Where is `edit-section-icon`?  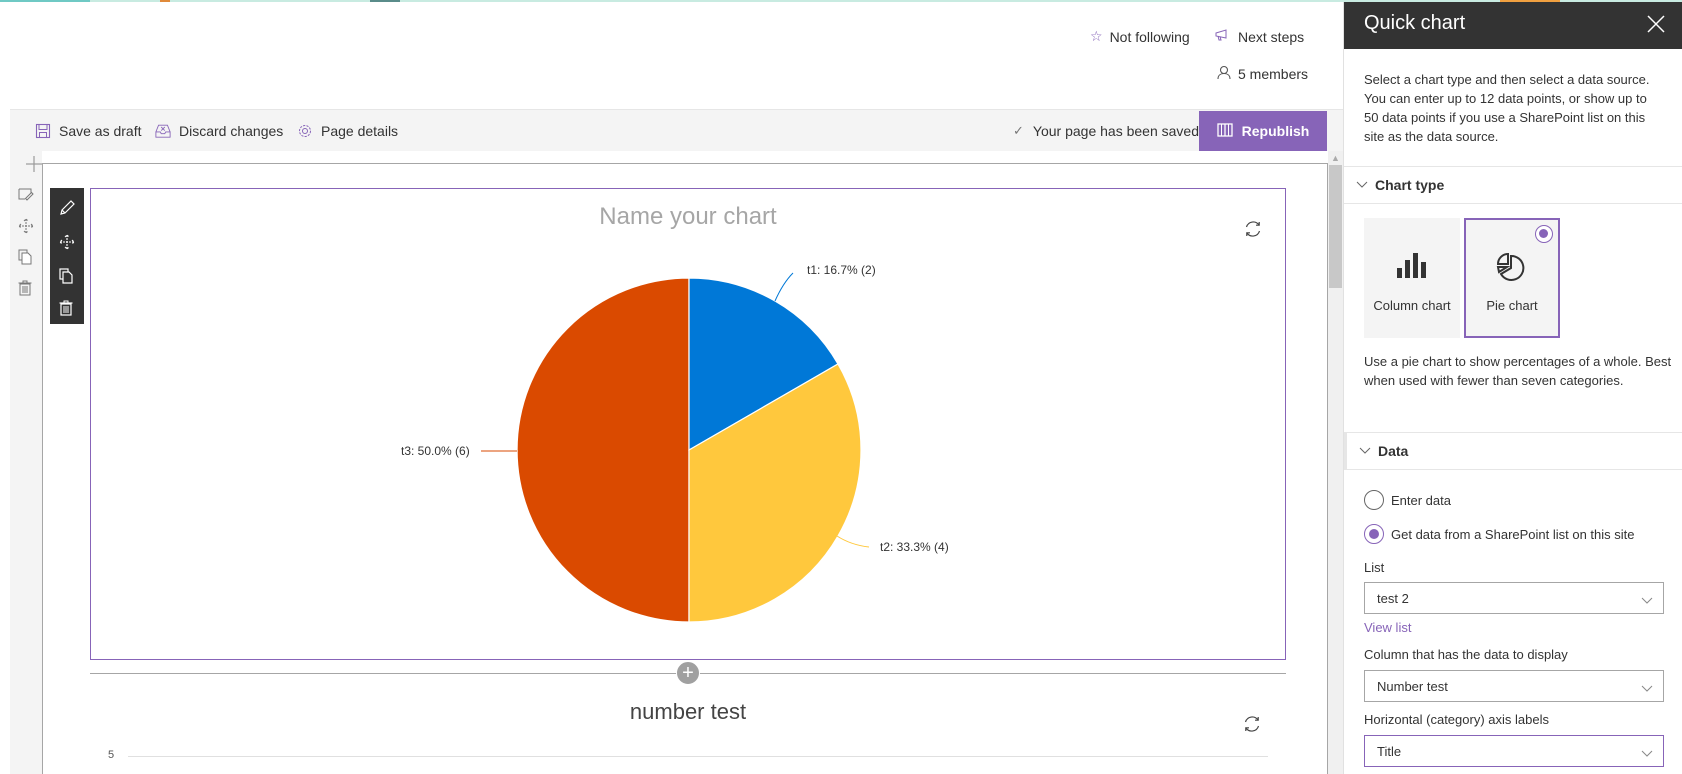
edit-section-icon is located at coordinates (26, 196).